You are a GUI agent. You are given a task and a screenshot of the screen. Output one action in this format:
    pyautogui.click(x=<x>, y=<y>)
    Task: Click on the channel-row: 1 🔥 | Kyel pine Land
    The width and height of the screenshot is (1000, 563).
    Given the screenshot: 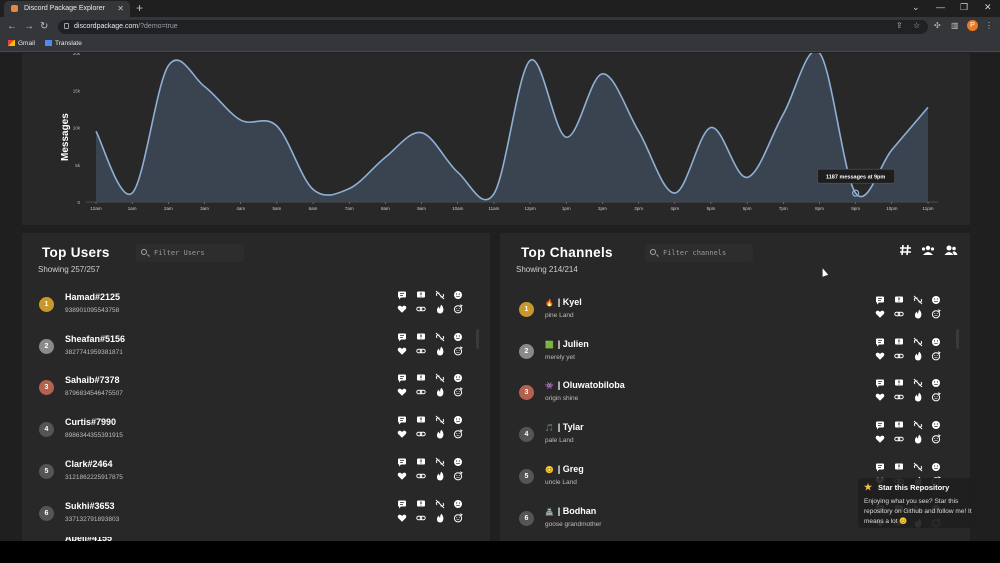 What is the action you would take?
    pyautogui.click(x=734, y=312)
    